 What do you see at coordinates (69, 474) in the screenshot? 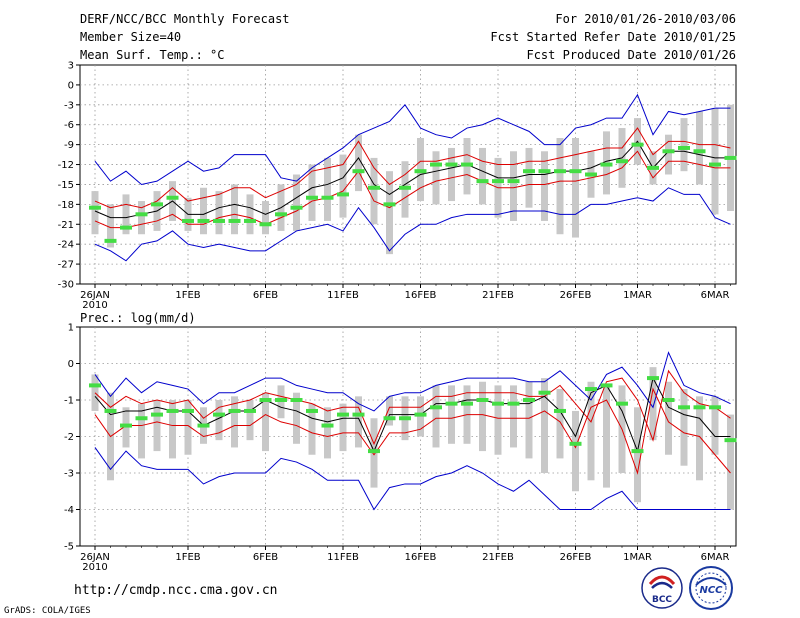
I see `y-tick-label: -3` at bounding box center [69, 474].